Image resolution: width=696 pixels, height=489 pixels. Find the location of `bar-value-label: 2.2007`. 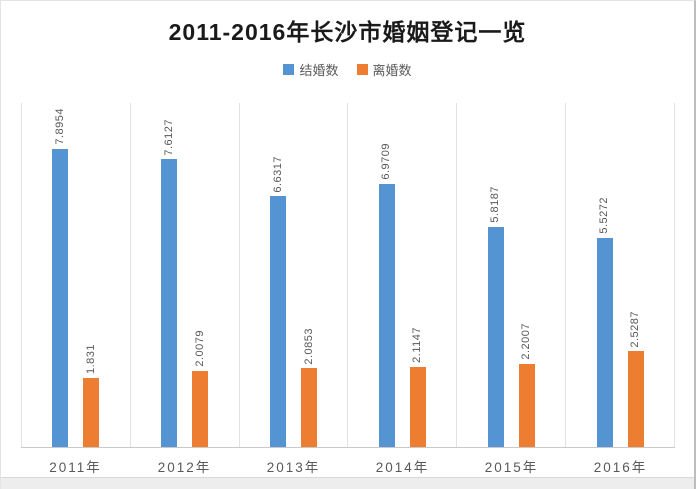

bar-value-label: 2.2007 is located at coordinates (526, 341).